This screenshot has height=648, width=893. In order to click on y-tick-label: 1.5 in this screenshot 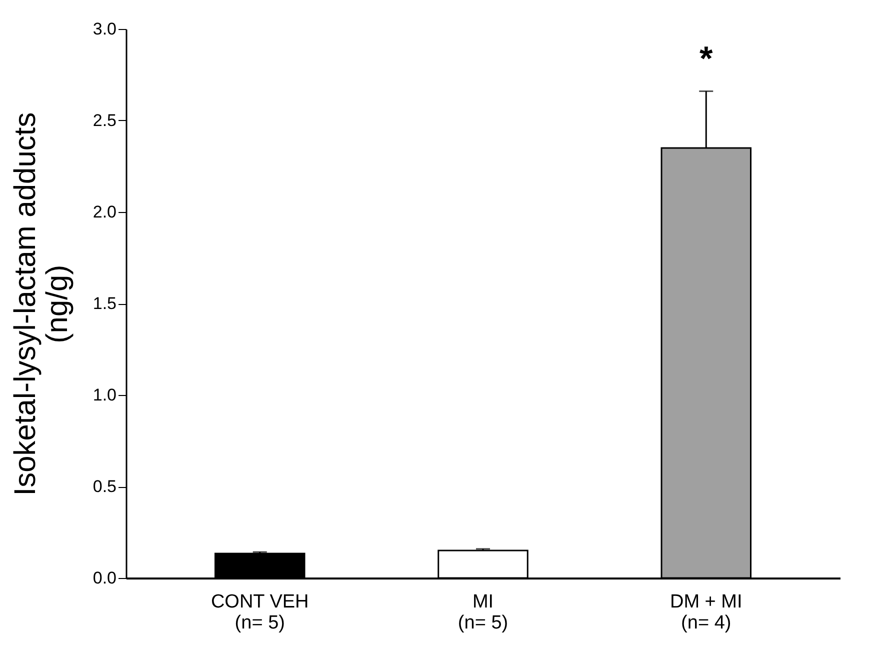, I will do `click(104, 303)`.